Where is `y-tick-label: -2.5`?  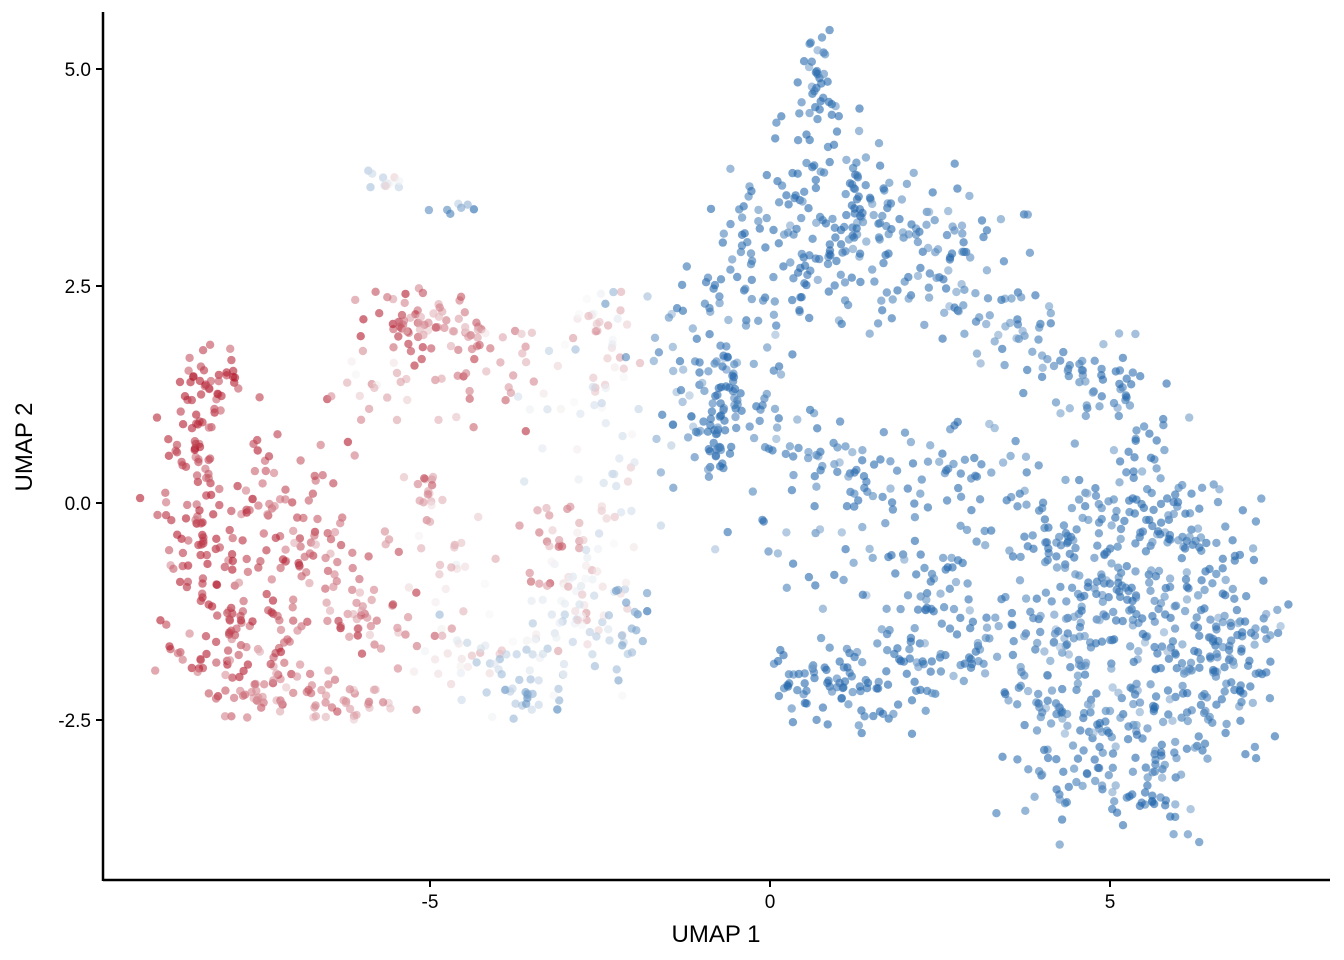 y-tick-label: -2.5 is located at coordinates (74, 721).